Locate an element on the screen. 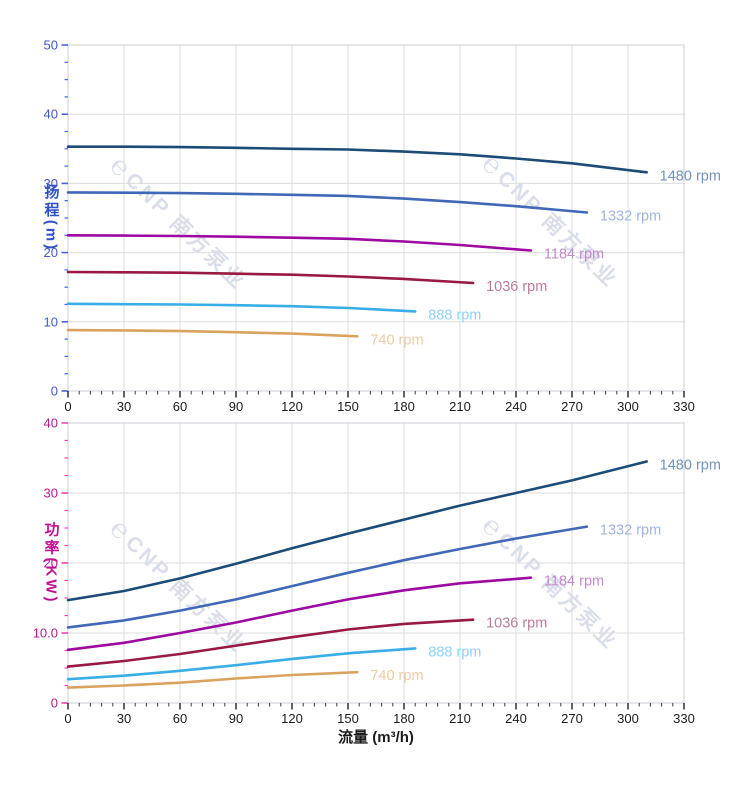 Image resolution: width=752 pixels, height=797 pixels. head-axis-unit: (m) is located at coordinates (51, 236).